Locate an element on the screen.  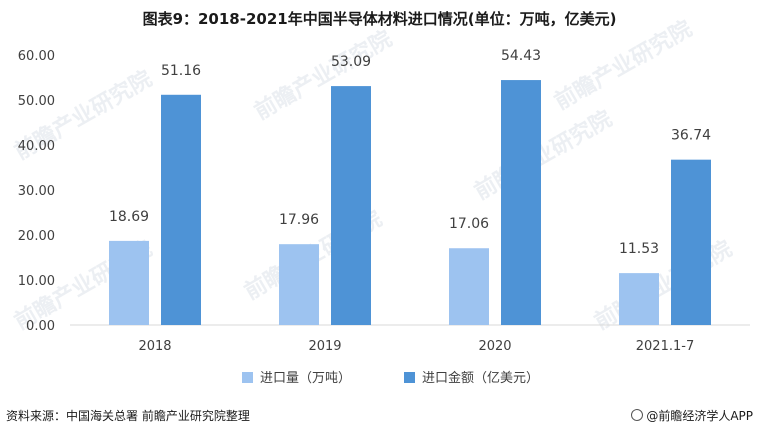
x-tick-label: 2021.1-7 is located at coordinates (665, 346).